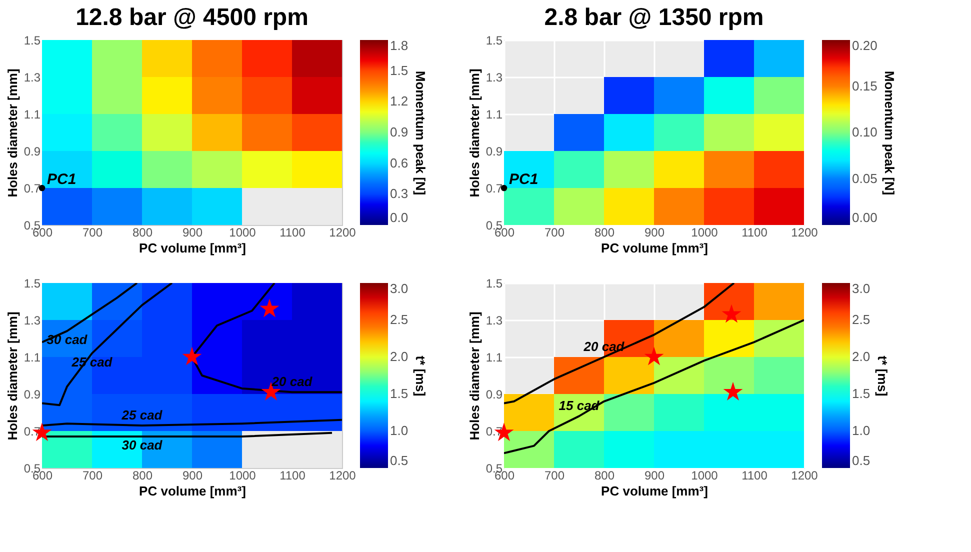  Describe the element at coordinates (143, 445) in the screenshot. I see `annotation: 30 cad` at that location.